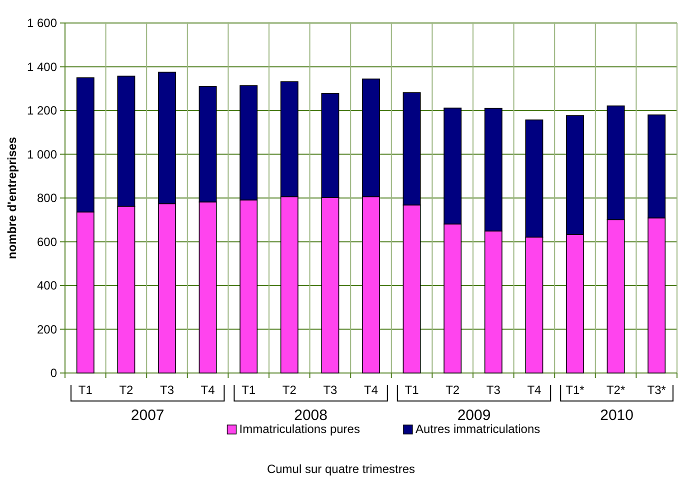 Image resolution: width=681 pixels, height=480 pixels. What do you see at coordinates (42, 67) in the screenshot?
I see `y-tick-label: 1 400` at bounding box center [42, 67].